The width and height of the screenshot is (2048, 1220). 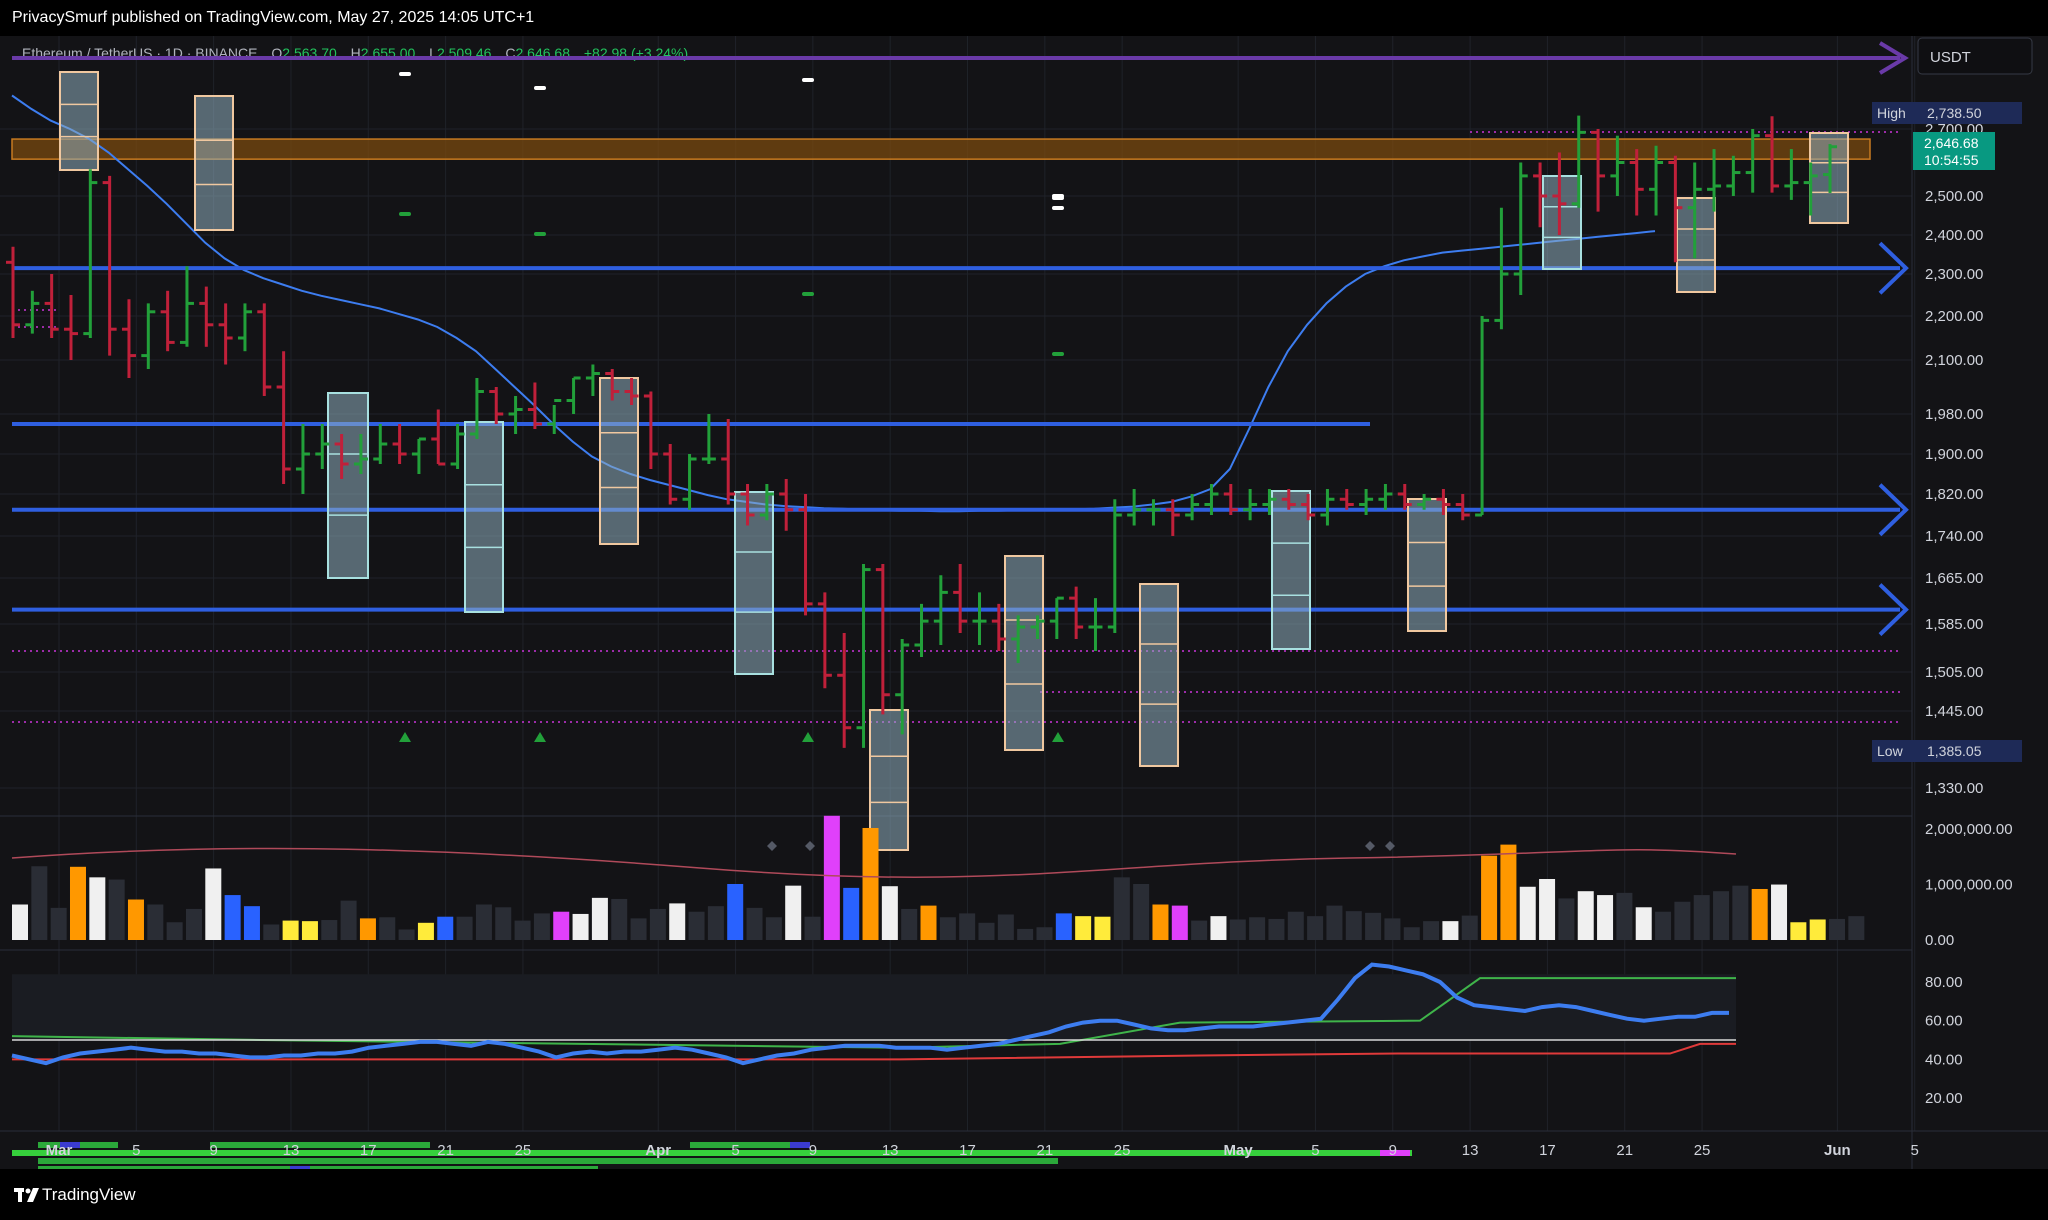 What do you see at coordinates (1012, 882) in the screenshot?
I see `volume-pane: 2,000,000.00 1,000,000.00 0.00` at bounding box center [1012, 882].